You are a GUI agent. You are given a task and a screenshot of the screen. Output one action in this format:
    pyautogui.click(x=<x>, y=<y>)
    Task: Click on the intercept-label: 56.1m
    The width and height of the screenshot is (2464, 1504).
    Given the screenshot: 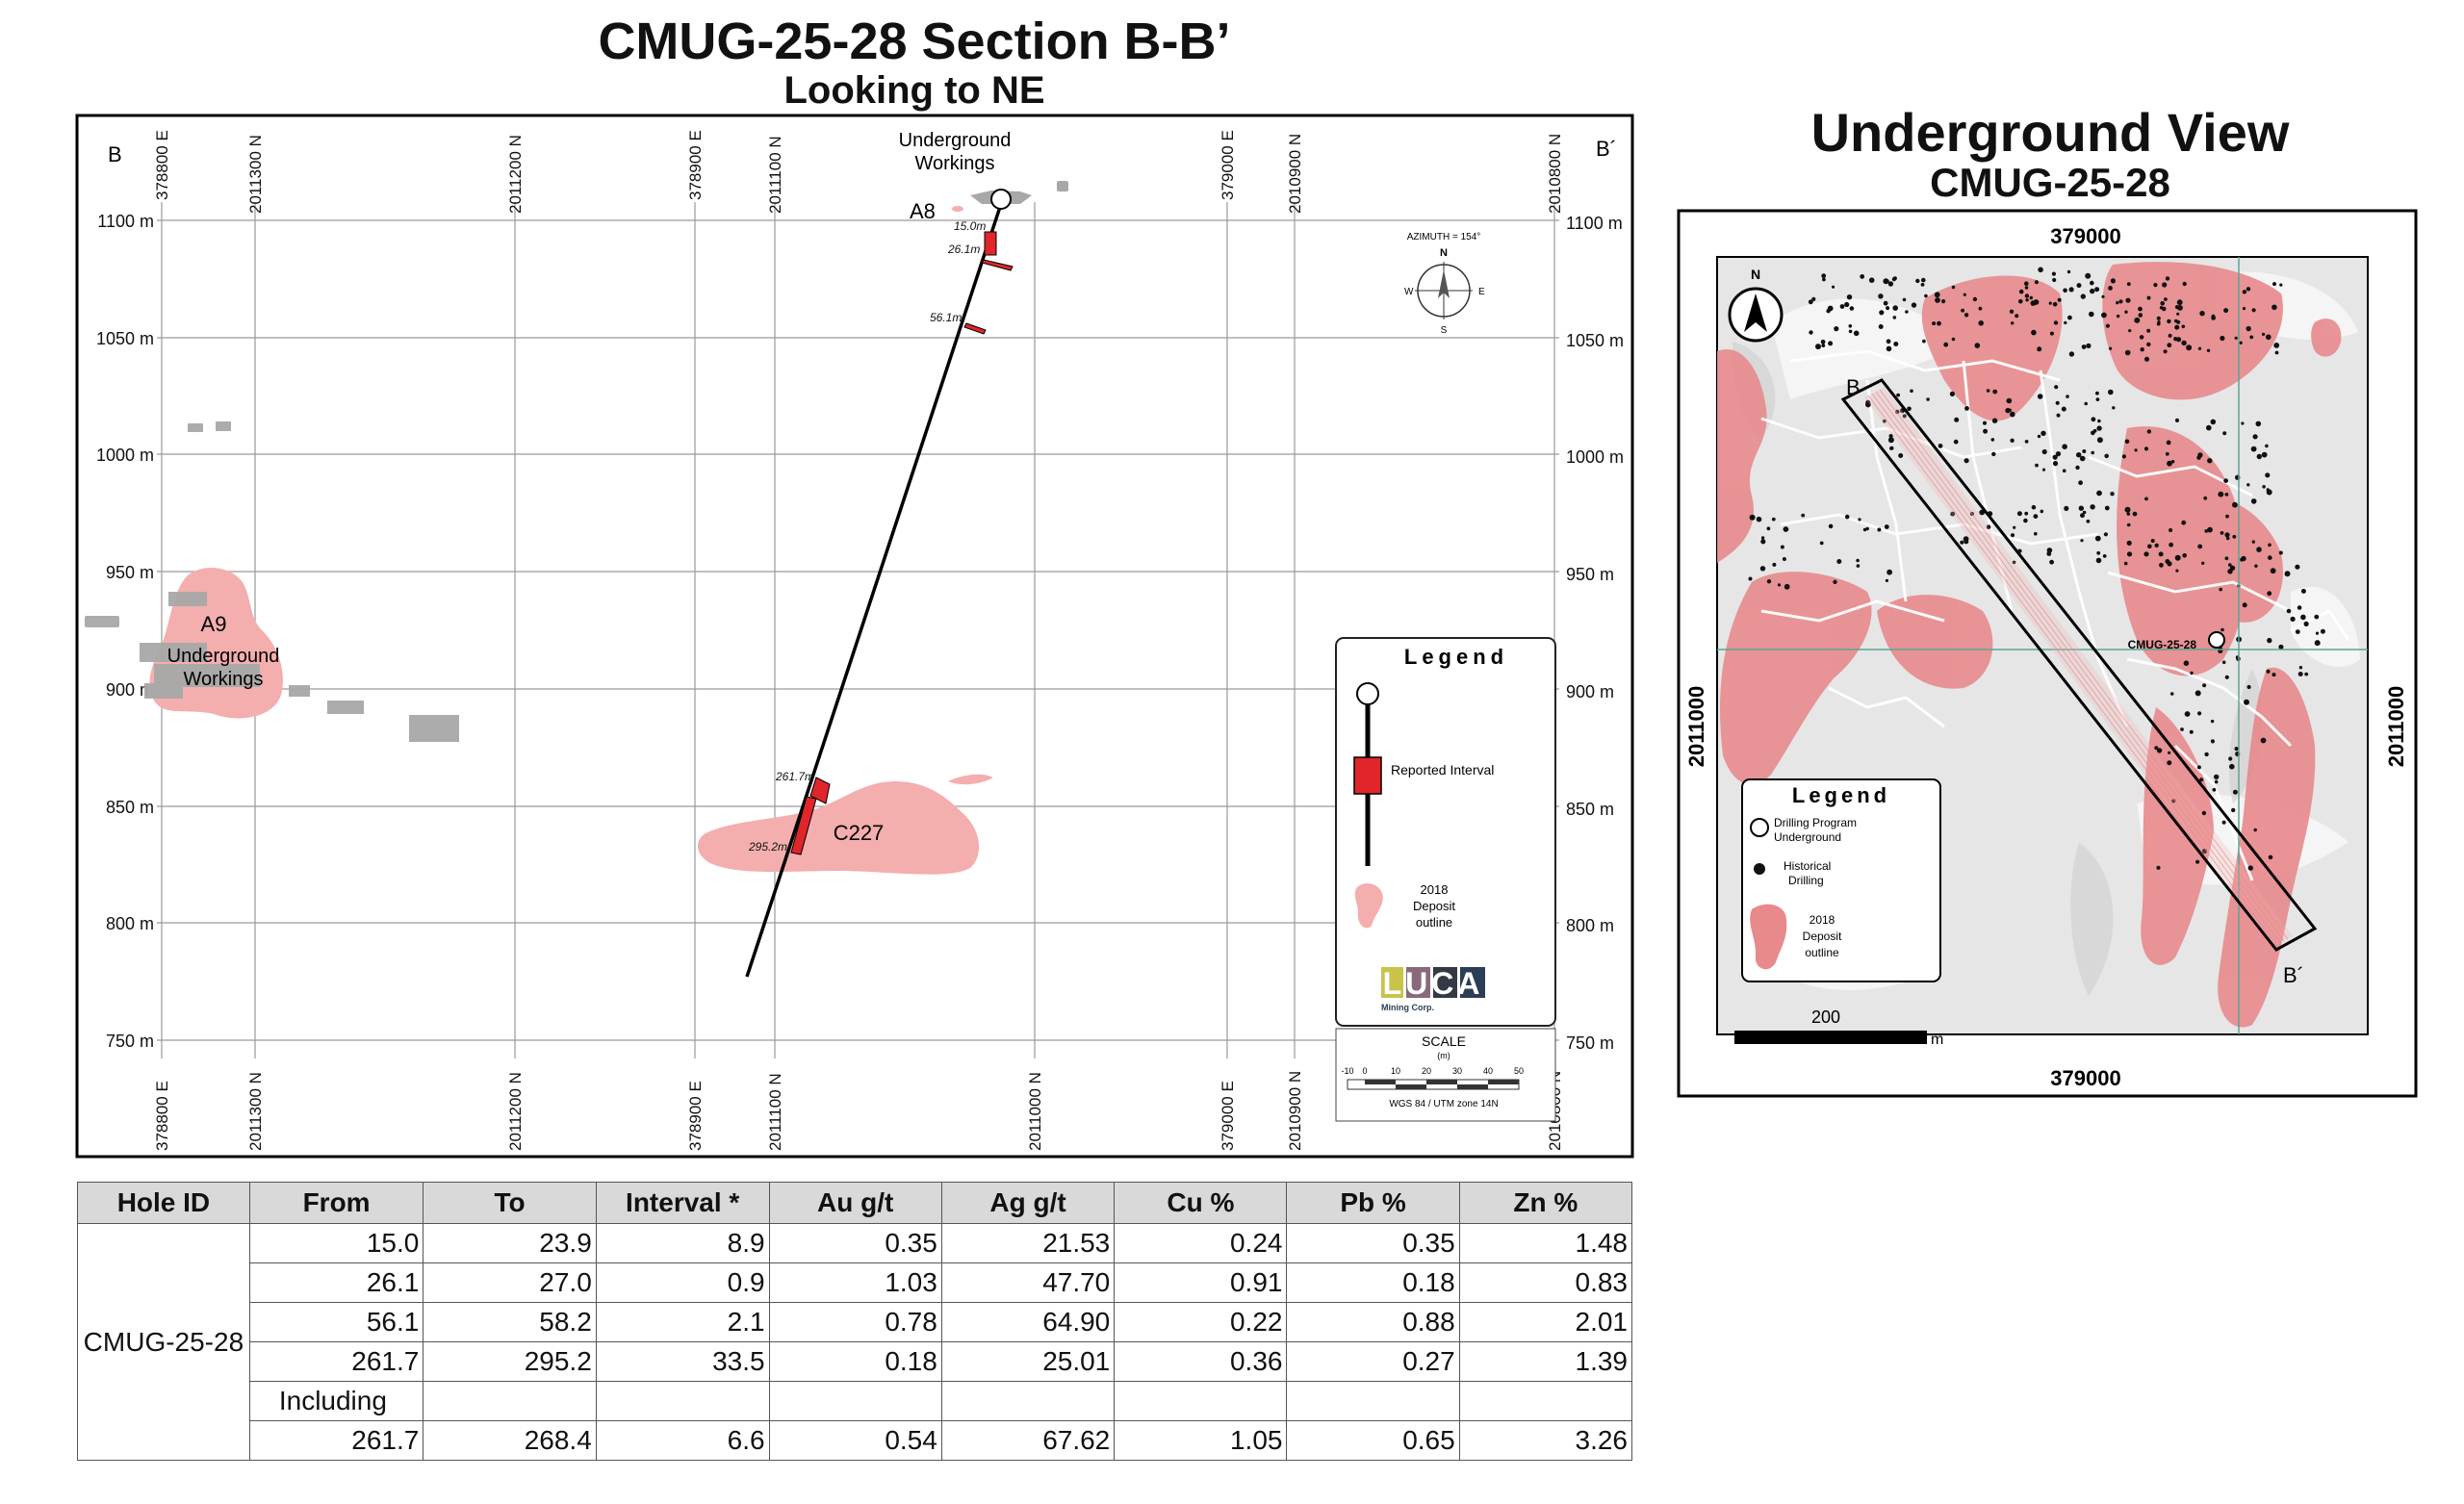 What is the action you would take?
    pyautogui.click(x=946, y=318)
    